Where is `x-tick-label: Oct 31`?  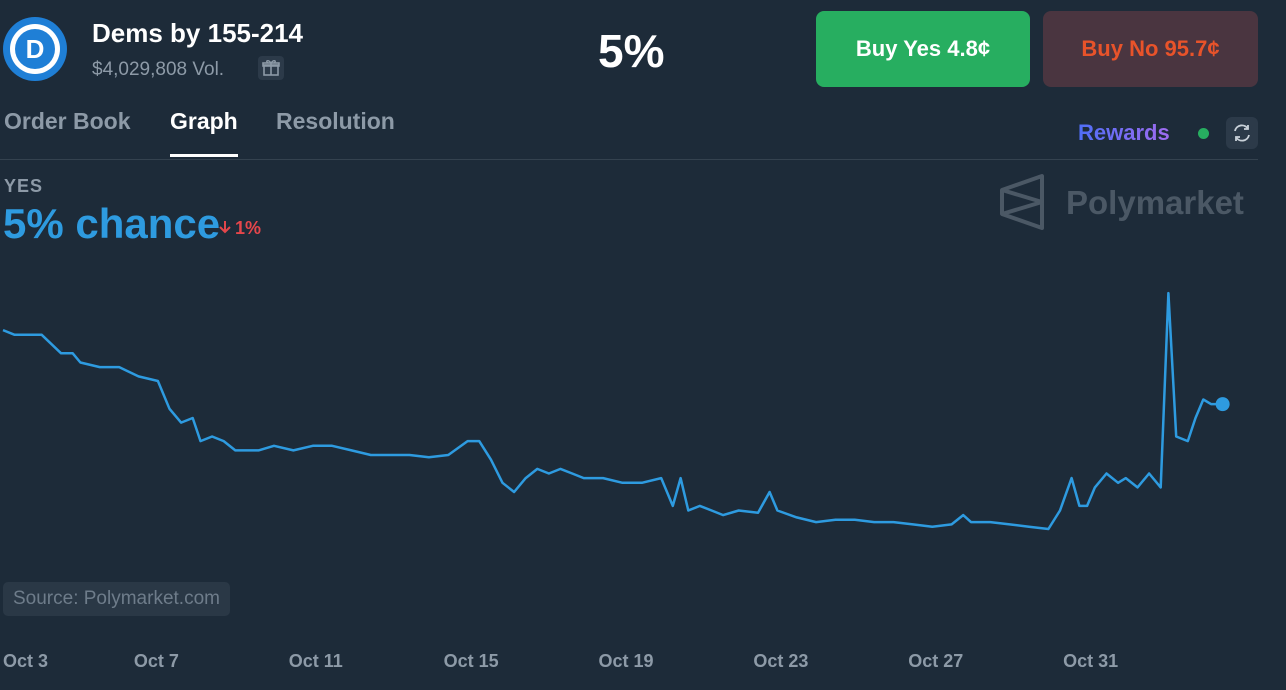
x-tick-label: Oct 31 is located at coordinates (1090, 661).